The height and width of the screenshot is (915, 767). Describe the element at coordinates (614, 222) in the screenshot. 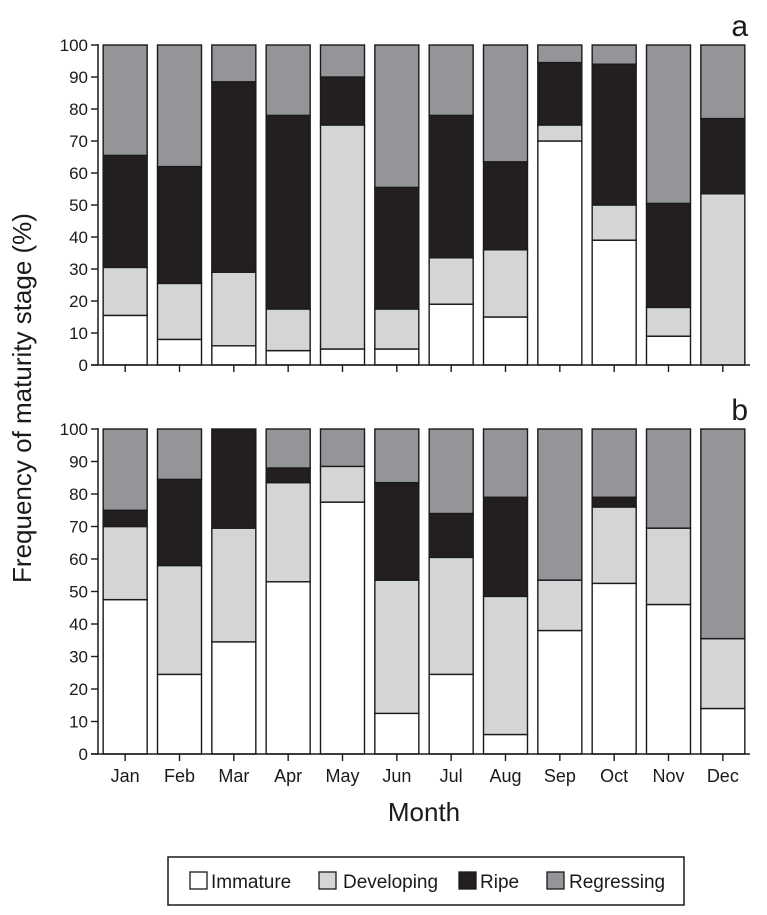

I see `bar-a-oct-developing` at that location.